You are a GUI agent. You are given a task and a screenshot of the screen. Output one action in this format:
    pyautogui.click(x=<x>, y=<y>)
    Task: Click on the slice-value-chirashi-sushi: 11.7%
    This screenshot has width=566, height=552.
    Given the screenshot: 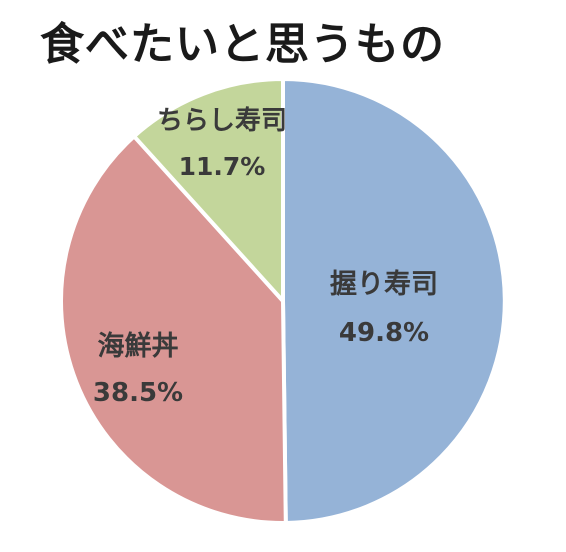 What is the action you would take?
    pyautogui.click(x=222, y=166)
    